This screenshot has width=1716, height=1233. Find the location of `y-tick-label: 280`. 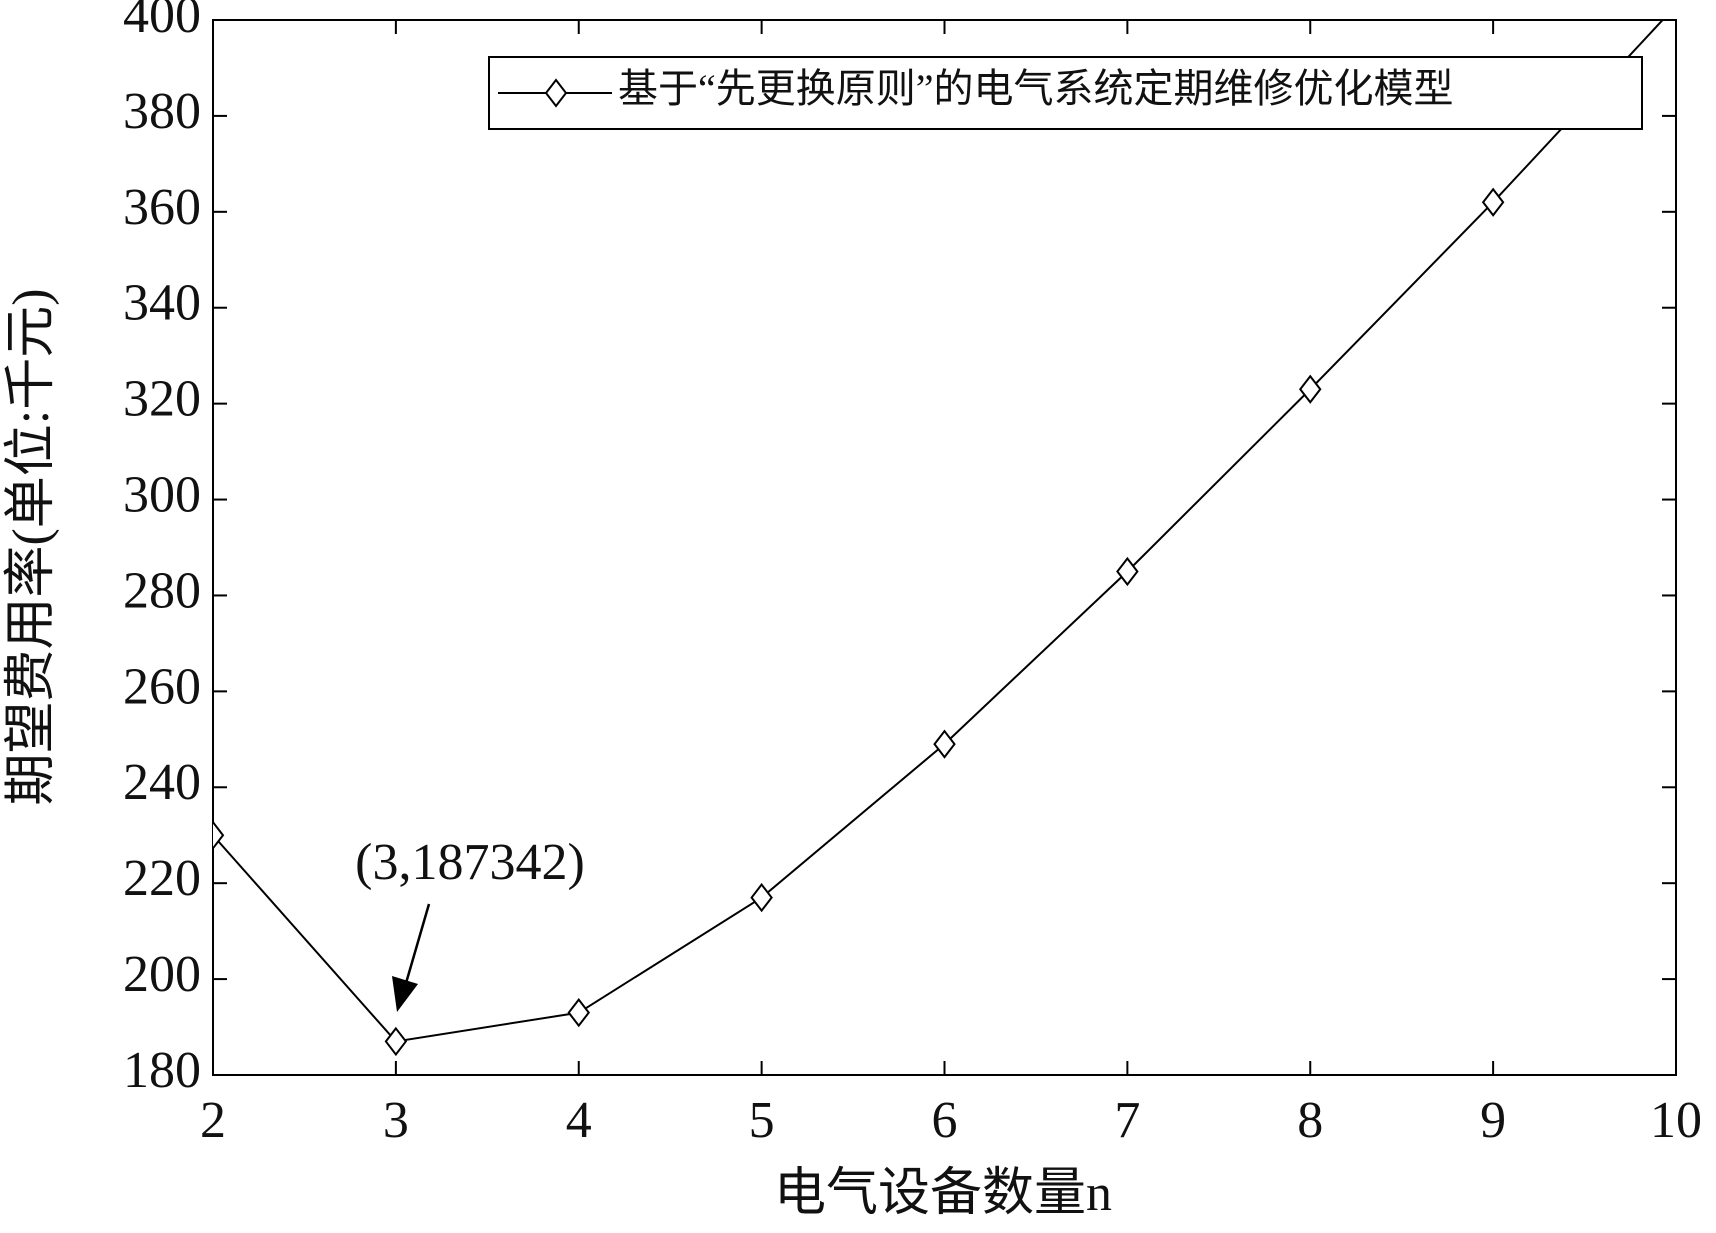

y-tick-label: 280 is located at coordinates (162, 590).